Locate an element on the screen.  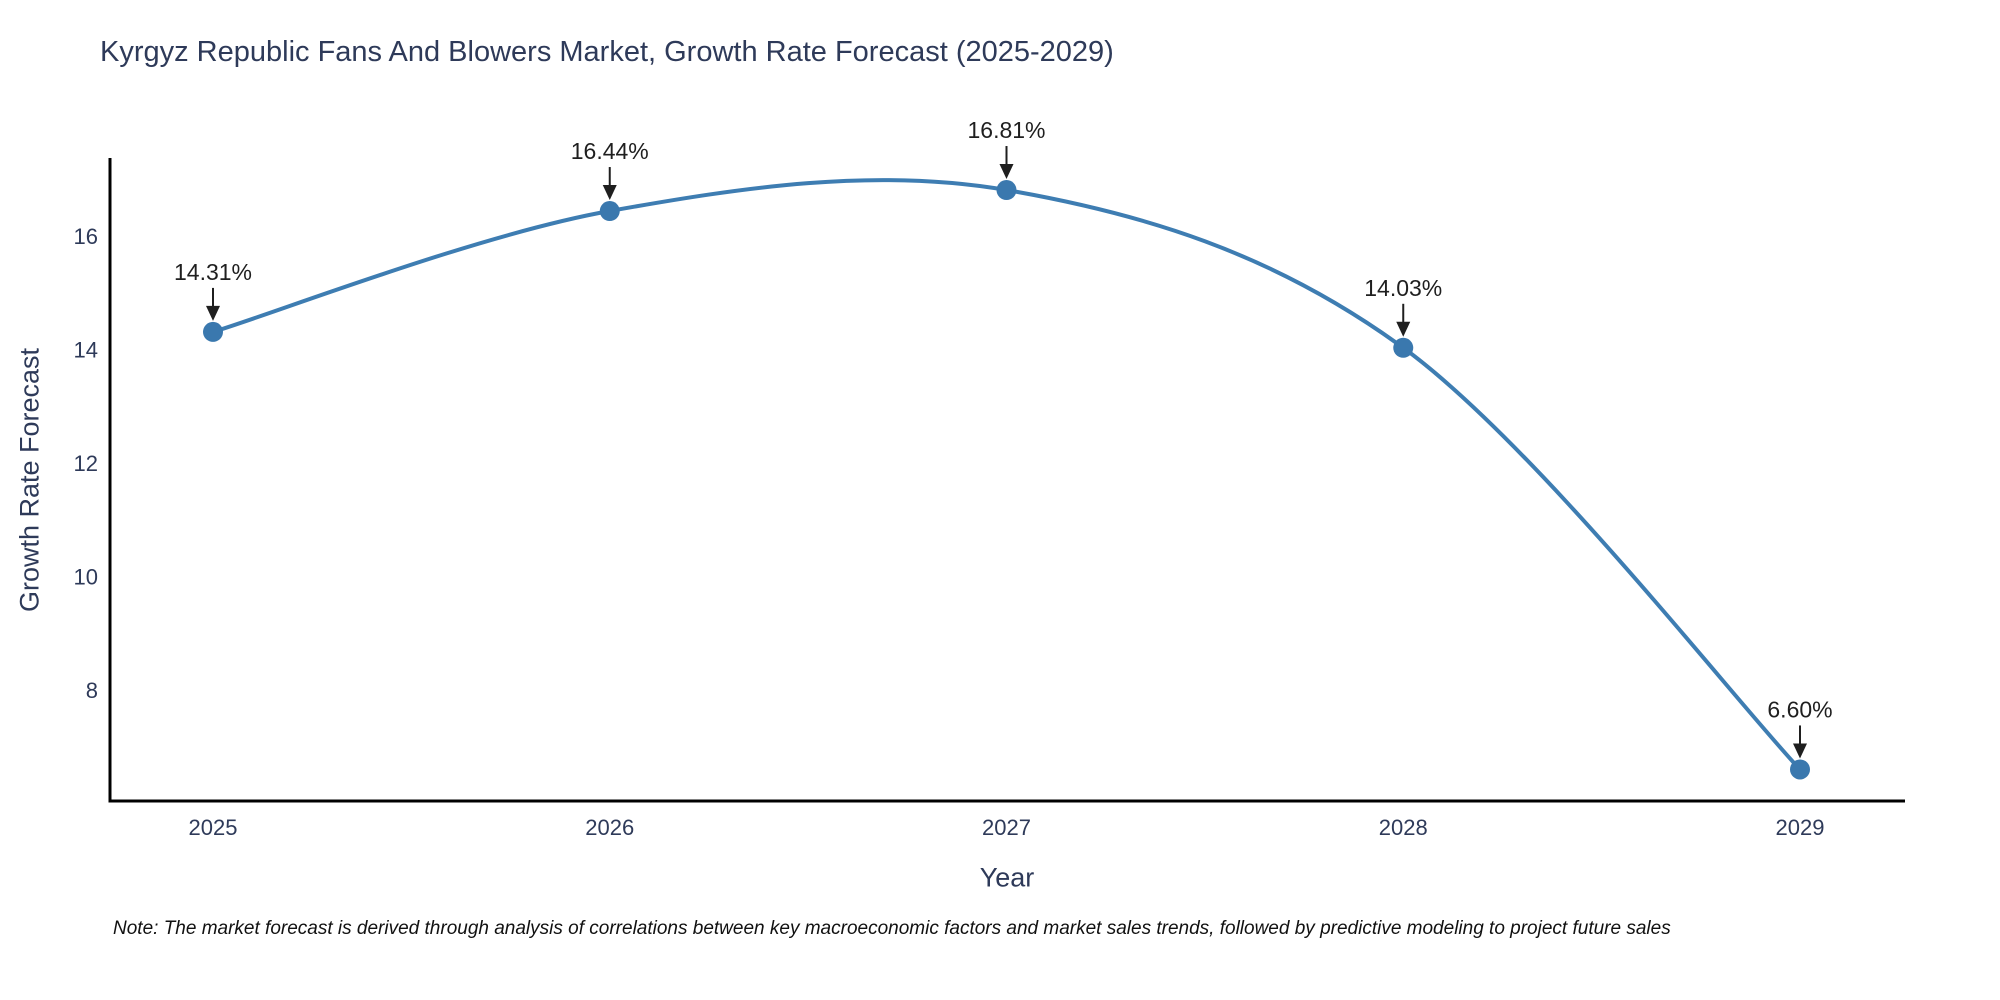
x-tick-label: 2025 is located at coordinates (213, 827).